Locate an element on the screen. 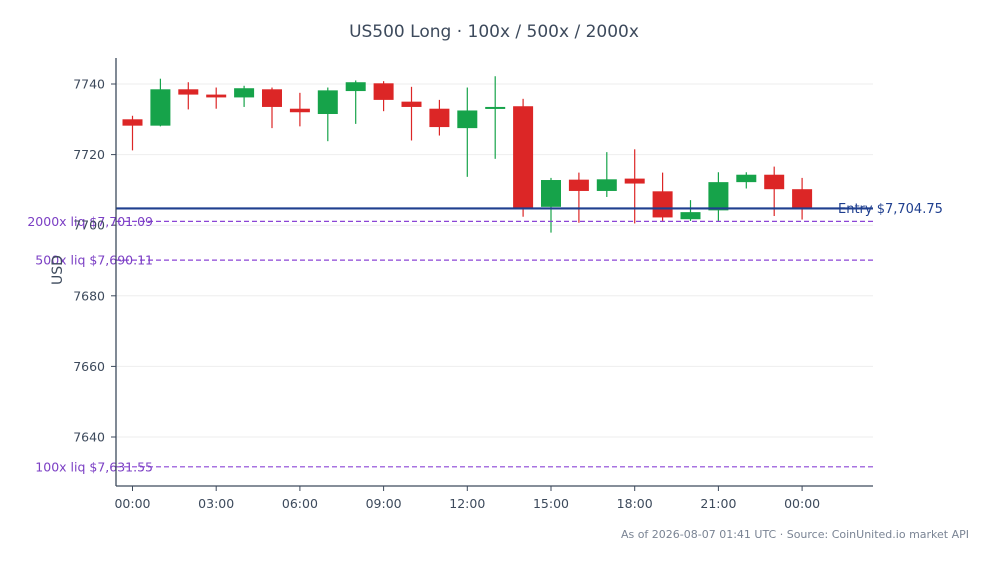 The height and width of the screenshot is (564, 993). y-tick-label: 7660 is located at coordinates (89, 366).